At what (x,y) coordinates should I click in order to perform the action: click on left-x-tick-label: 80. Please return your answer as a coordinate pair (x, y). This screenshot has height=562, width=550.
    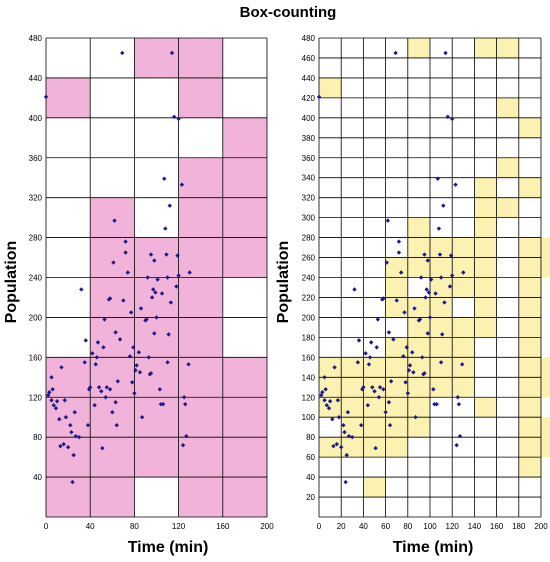
    Looking at the image, I should click on (134, 526).